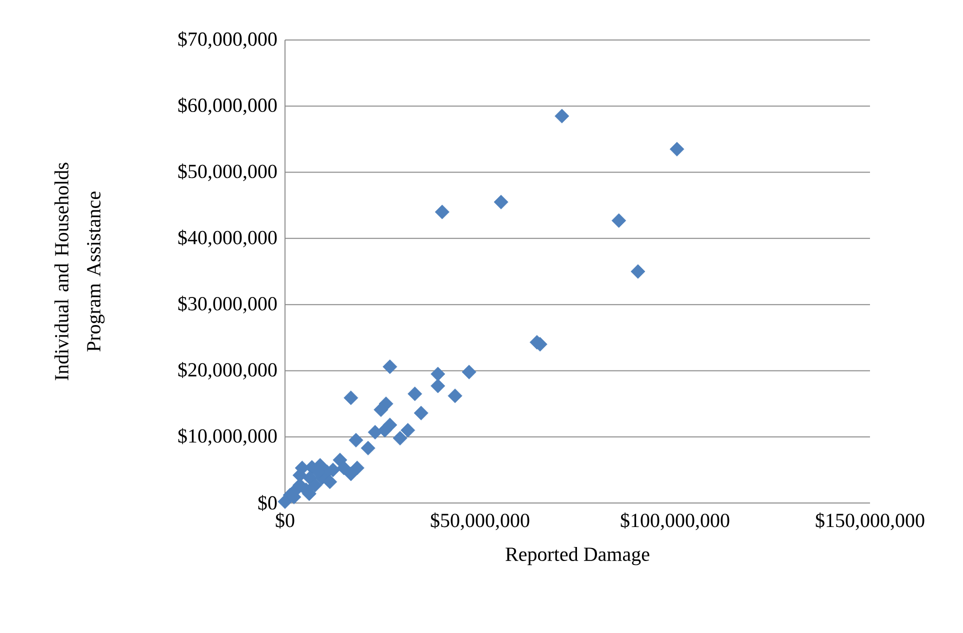 This screenshot has height=633, width=963. I want to click on x-tick-label: $50,000,000, so click(480, 521).